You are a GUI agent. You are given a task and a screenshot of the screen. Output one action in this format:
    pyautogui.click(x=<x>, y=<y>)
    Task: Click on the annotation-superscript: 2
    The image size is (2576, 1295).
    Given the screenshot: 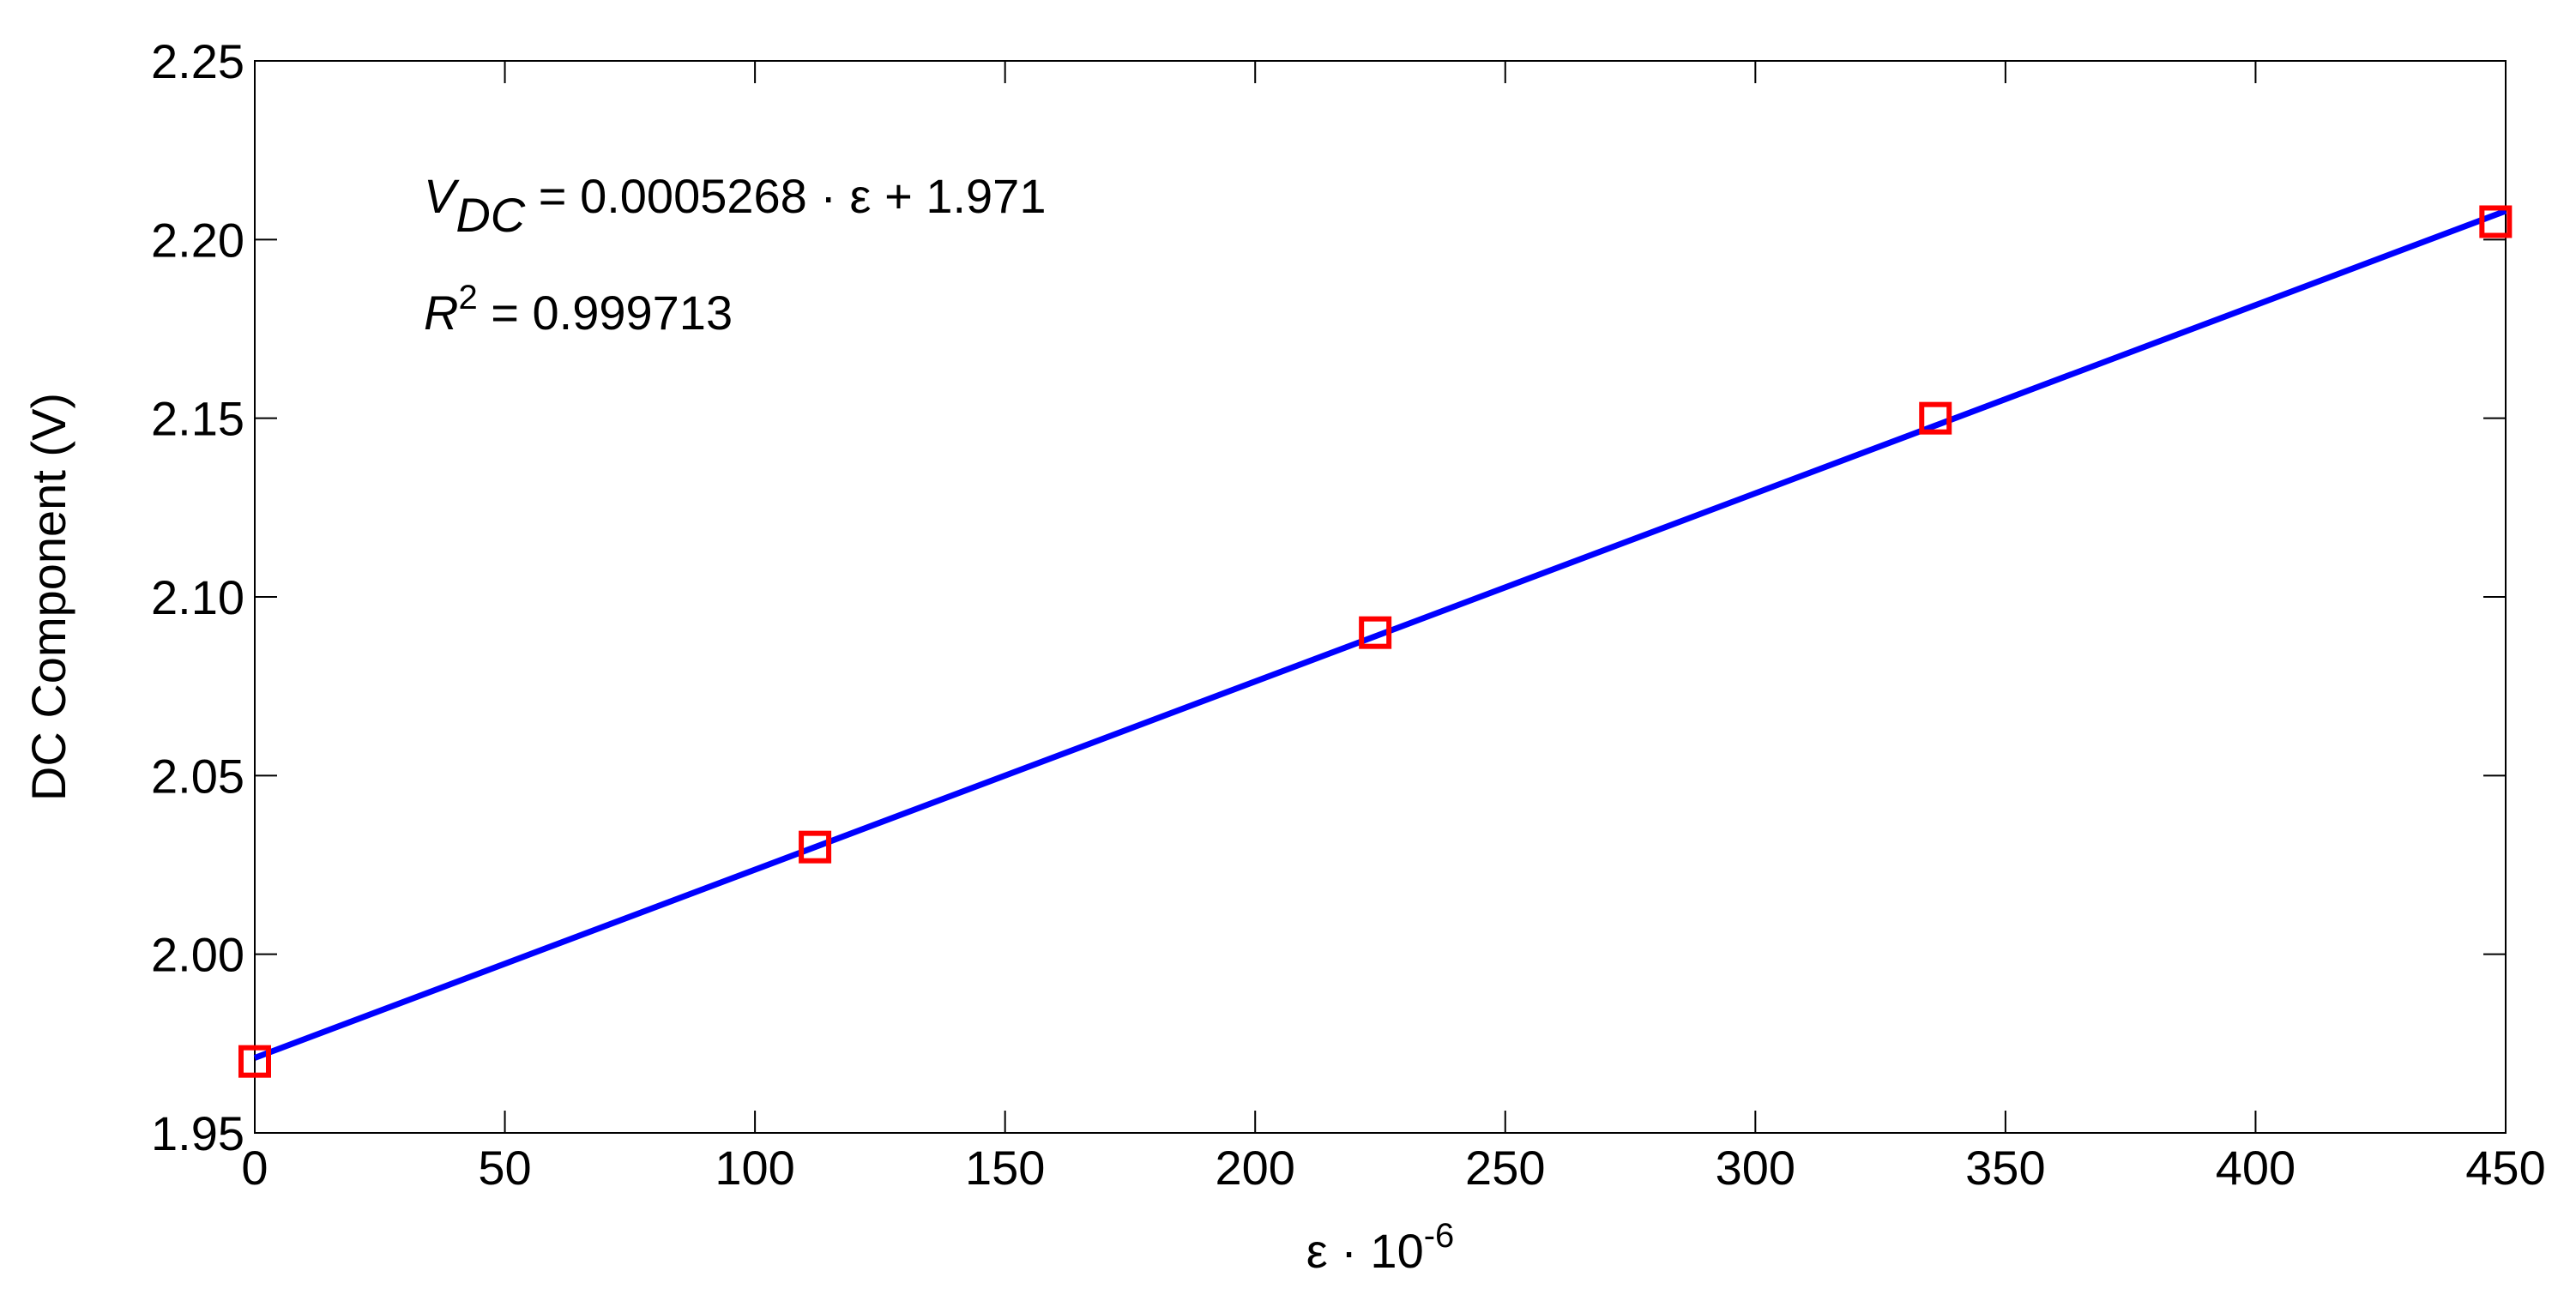 What is the action you would take?
    pyautogui.click(x=467, y=297)
    